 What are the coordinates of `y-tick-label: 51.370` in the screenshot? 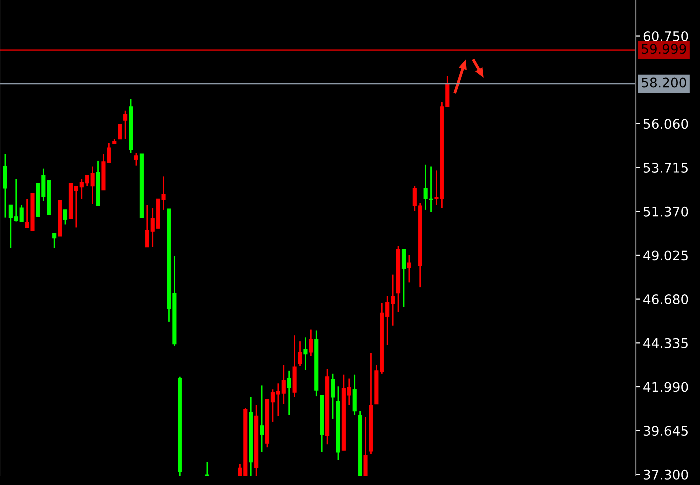 It's located at (666, 211).